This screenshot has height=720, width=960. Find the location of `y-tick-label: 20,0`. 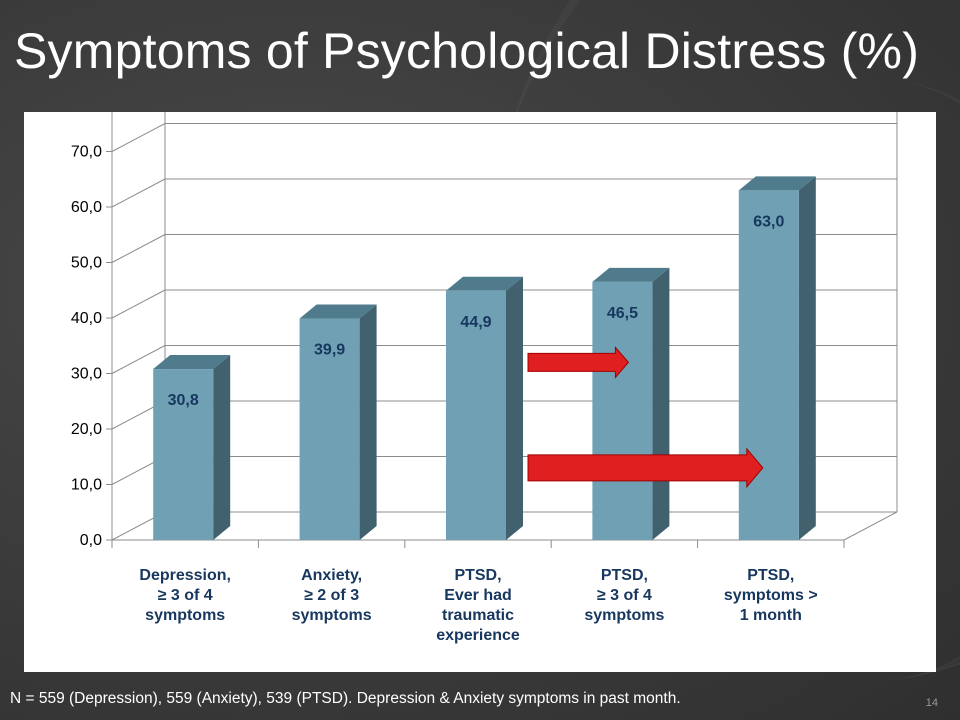

y-tick-label: 20,0 is located at coordinates (86, 429).